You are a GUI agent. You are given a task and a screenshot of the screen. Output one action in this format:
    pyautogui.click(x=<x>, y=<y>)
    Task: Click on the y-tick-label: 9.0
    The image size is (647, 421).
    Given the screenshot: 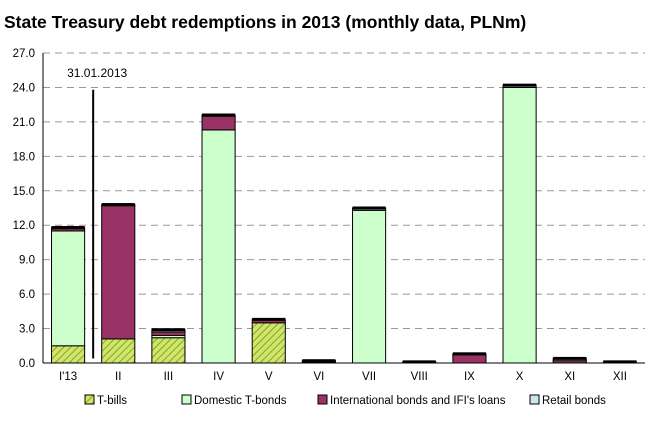 What is the action you would take?
    pyautogui.click(x=27, y=261)
    